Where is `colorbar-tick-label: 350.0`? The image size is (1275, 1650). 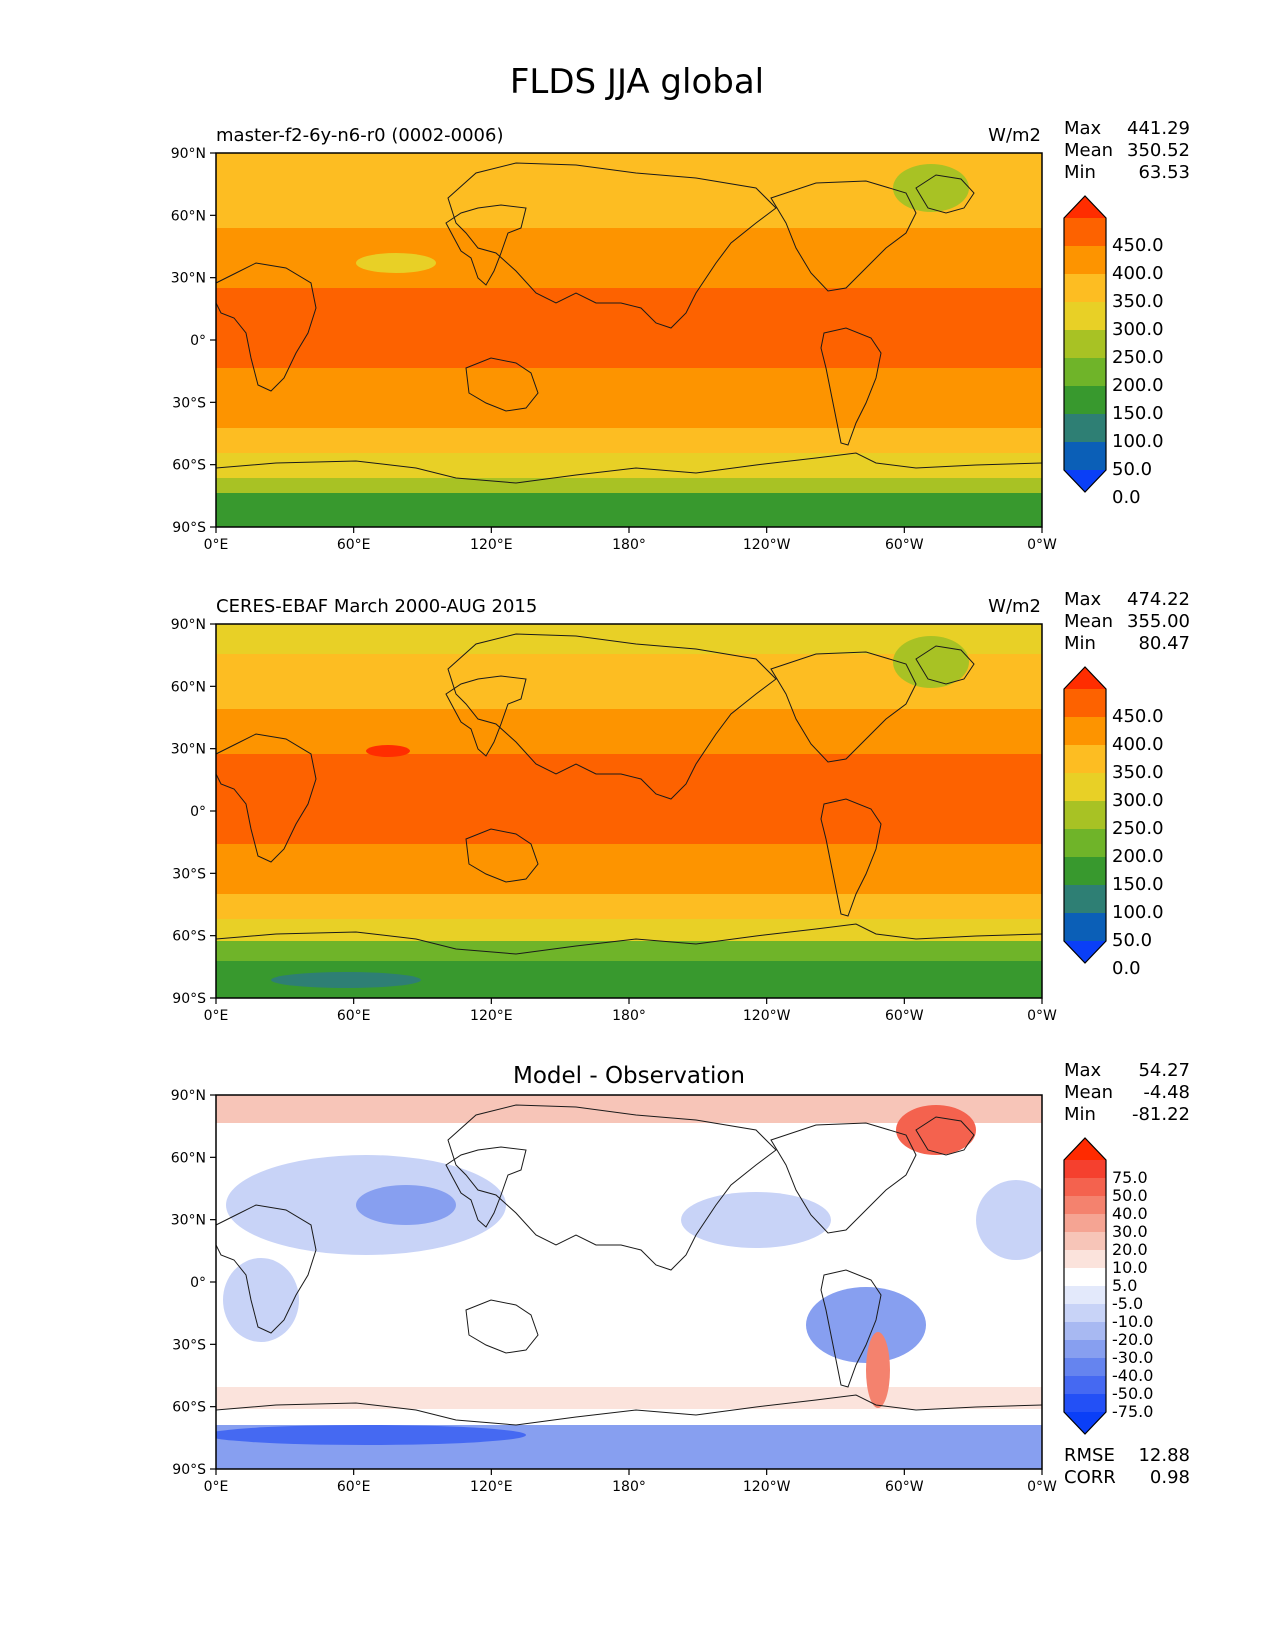
colorbar-tick-label: 350.0 is located at coordinates (1138, 301).